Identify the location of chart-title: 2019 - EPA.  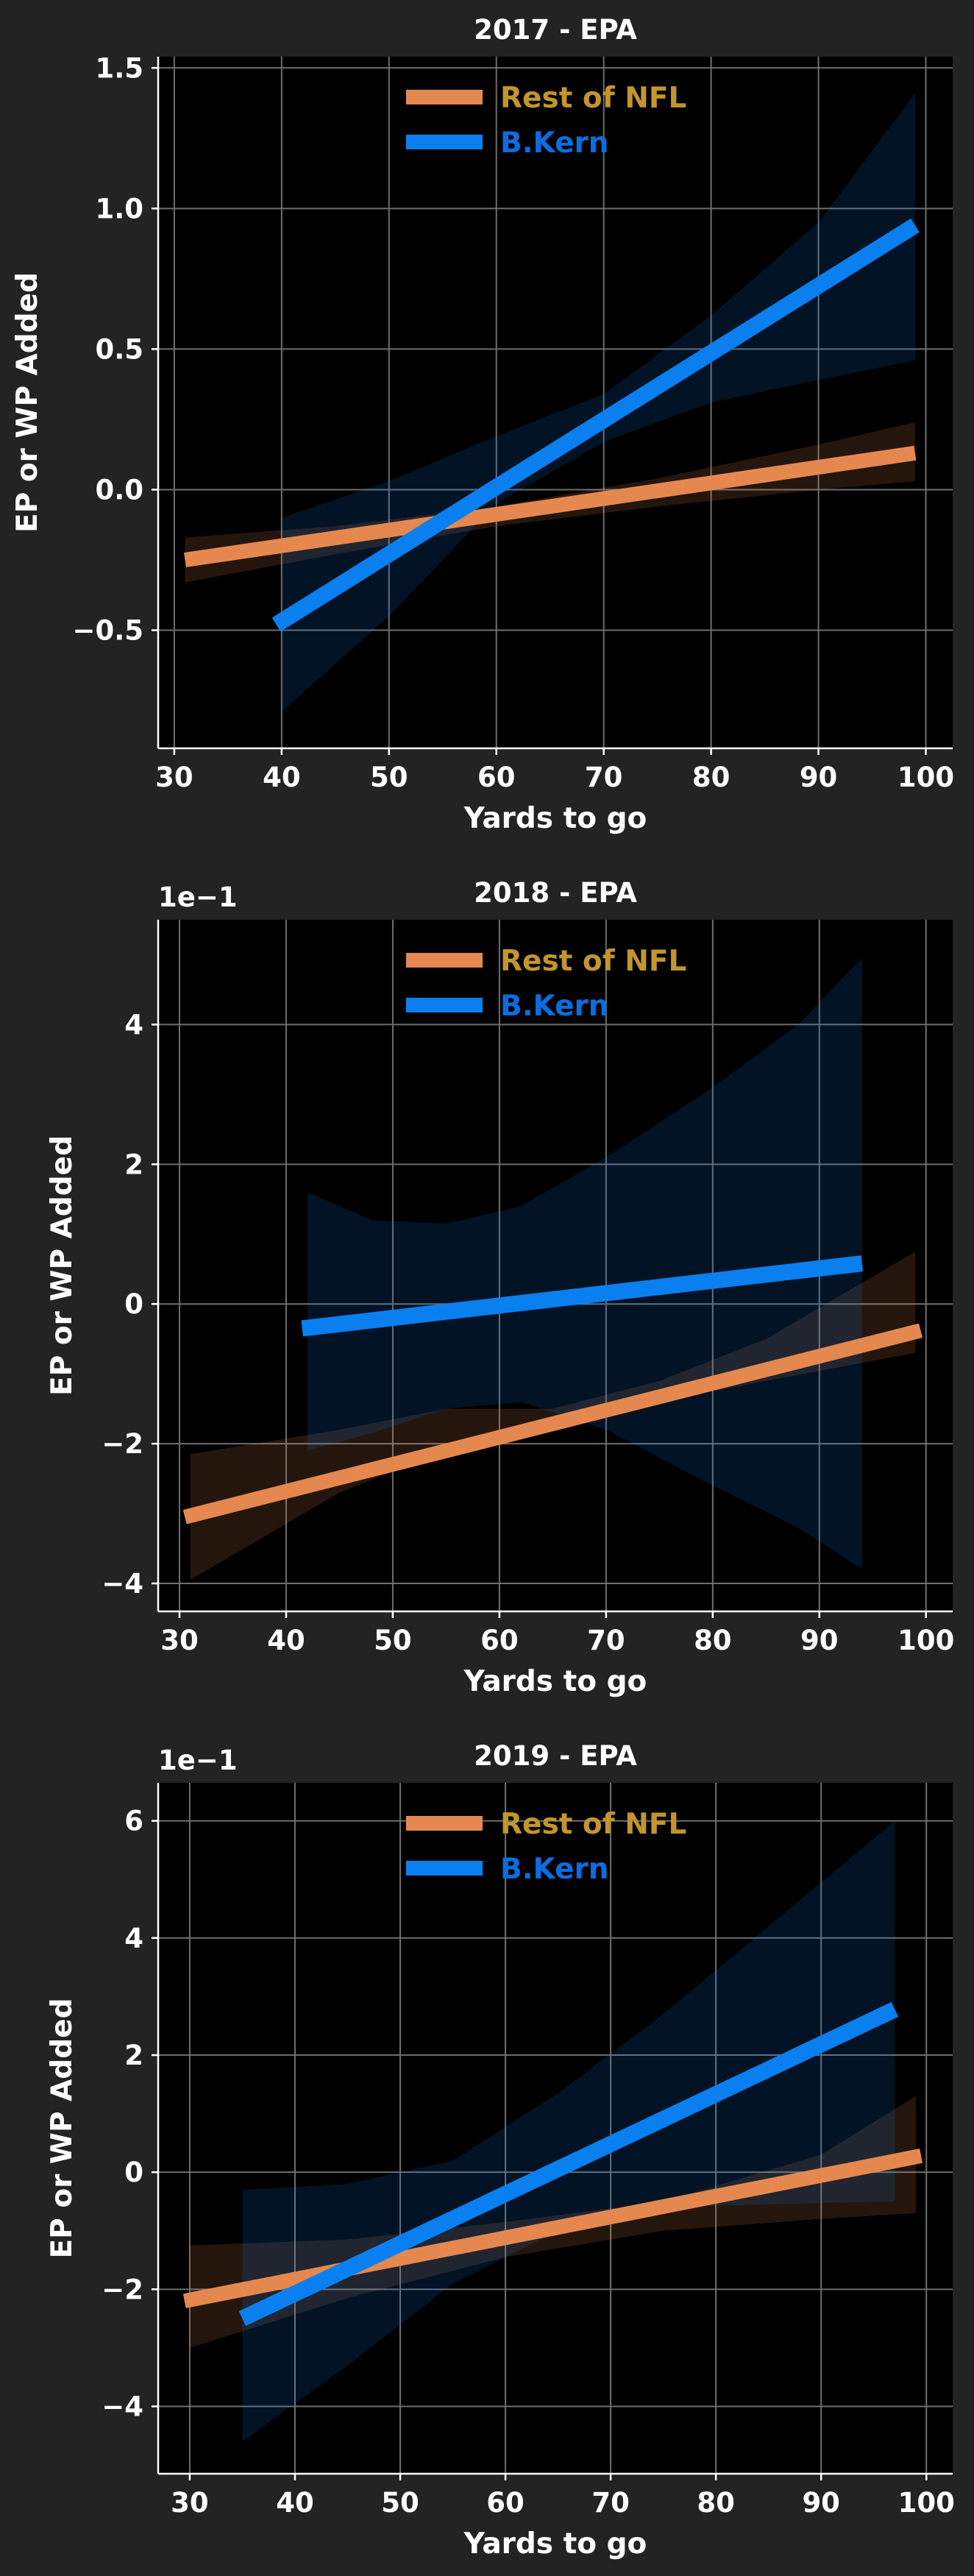
(555, 1756).